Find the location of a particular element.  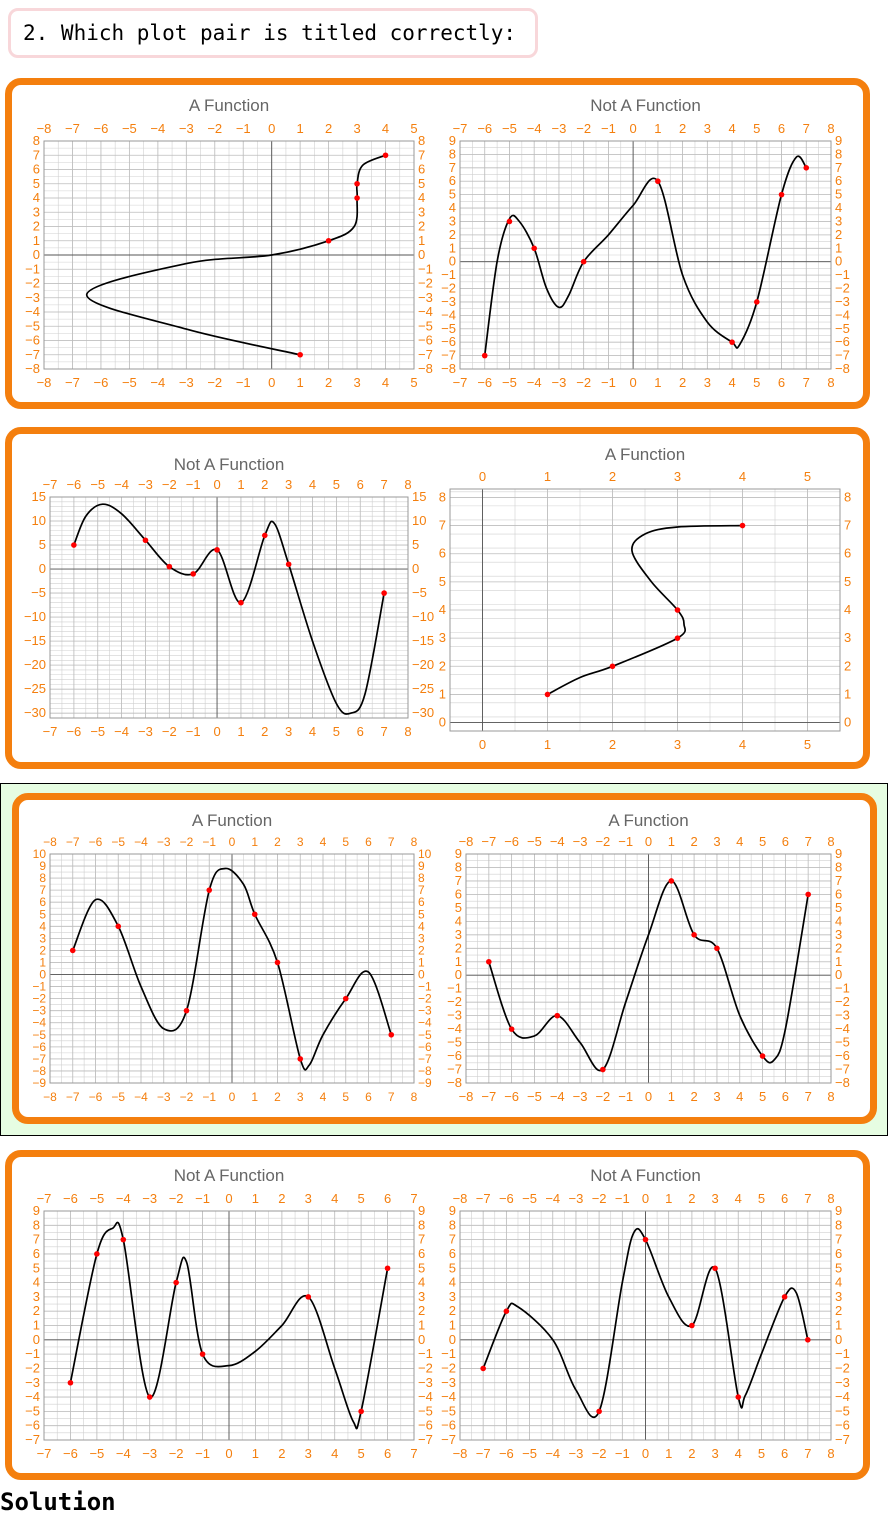

y-tick-label-right: 6 is located at coordinates (838, 1253).